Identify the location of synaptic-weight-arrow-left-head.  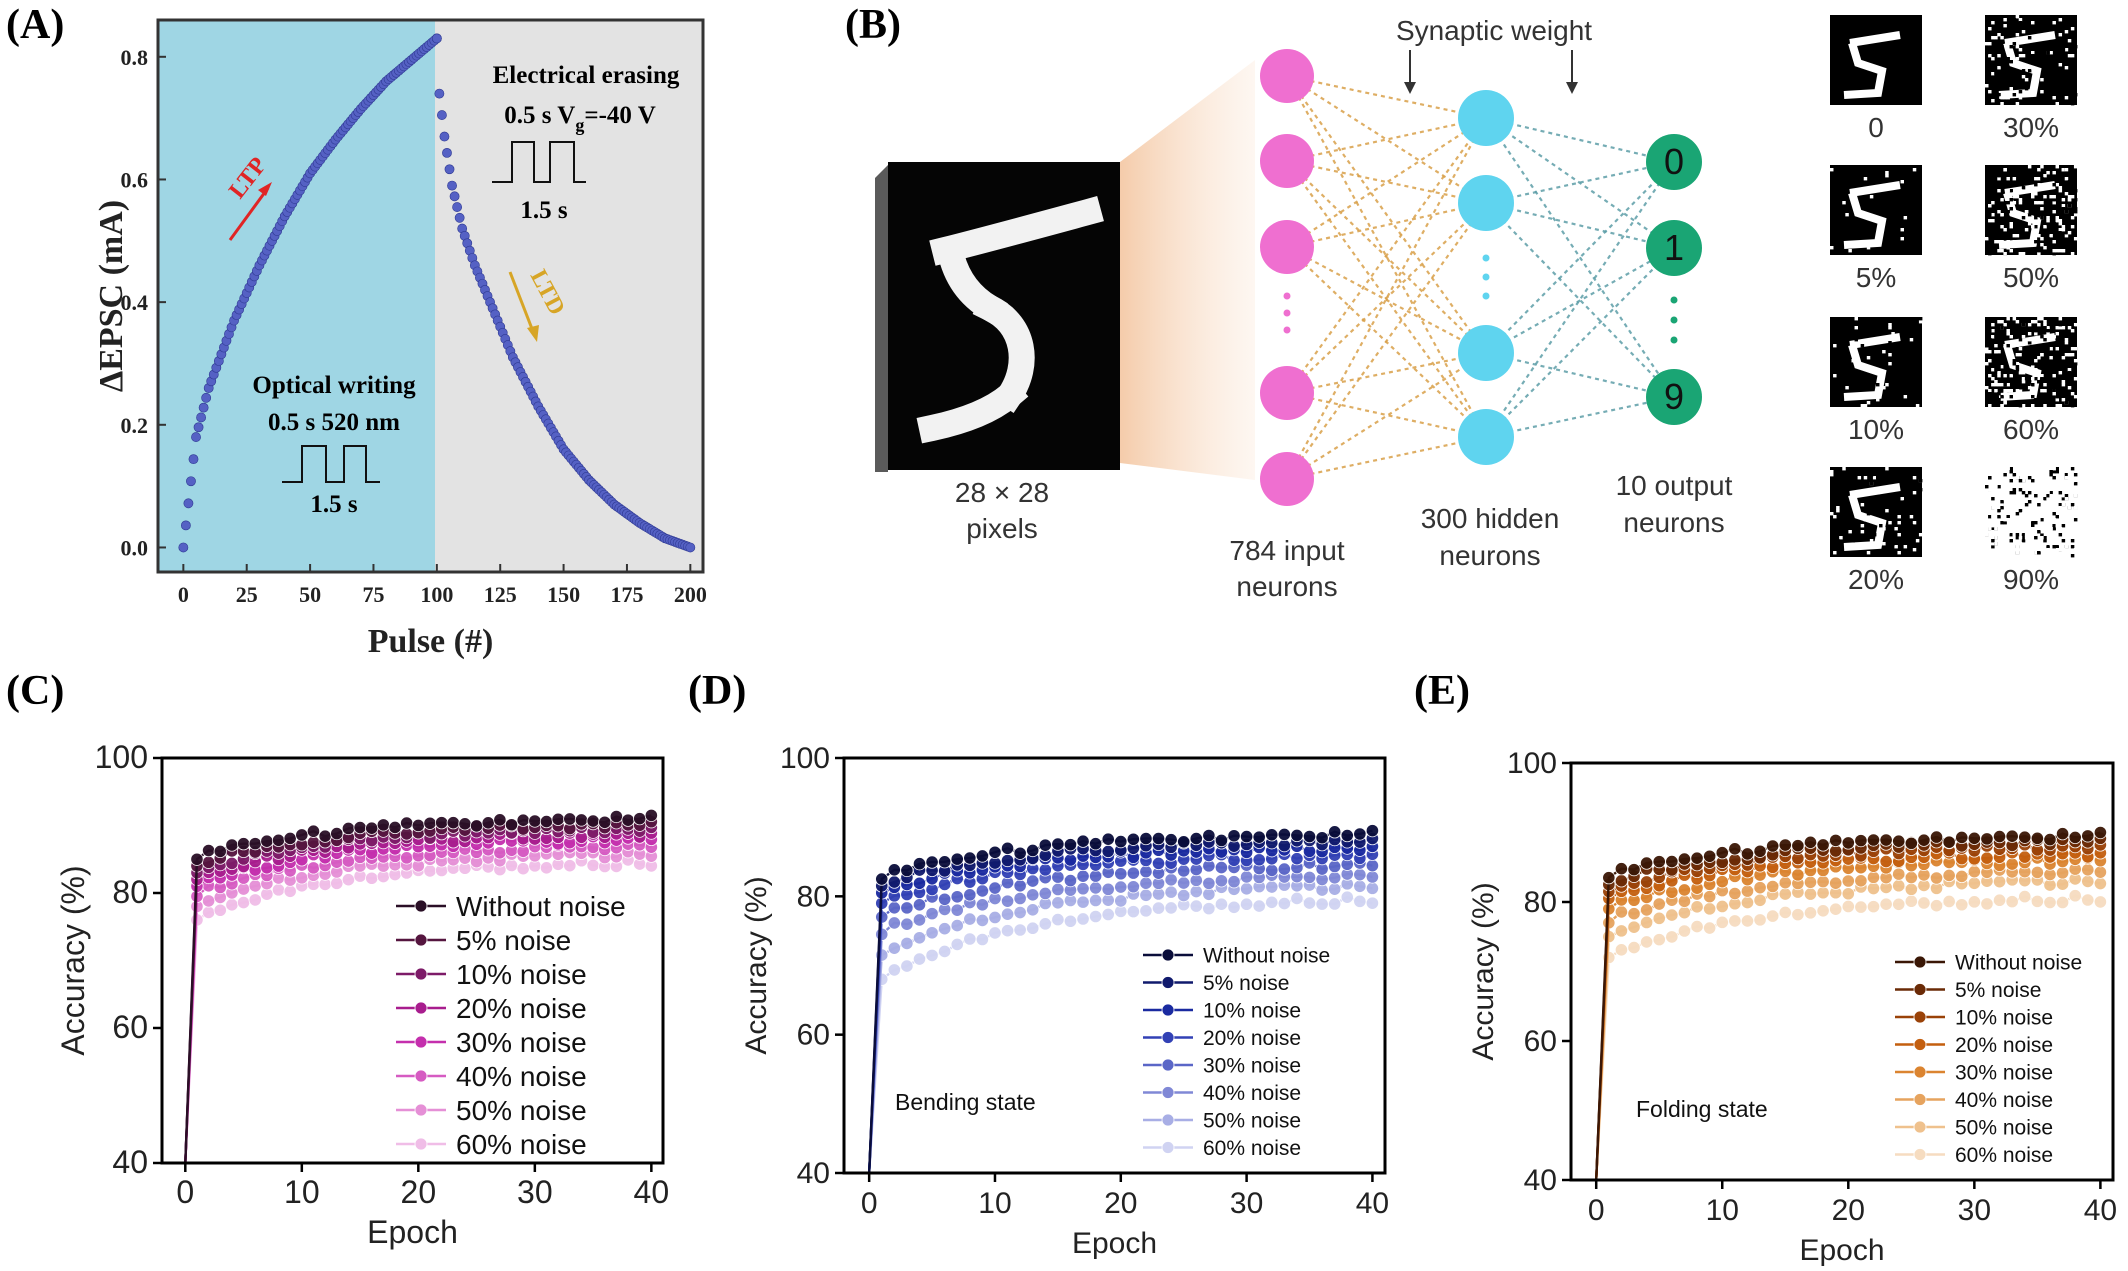
(1410, 88).